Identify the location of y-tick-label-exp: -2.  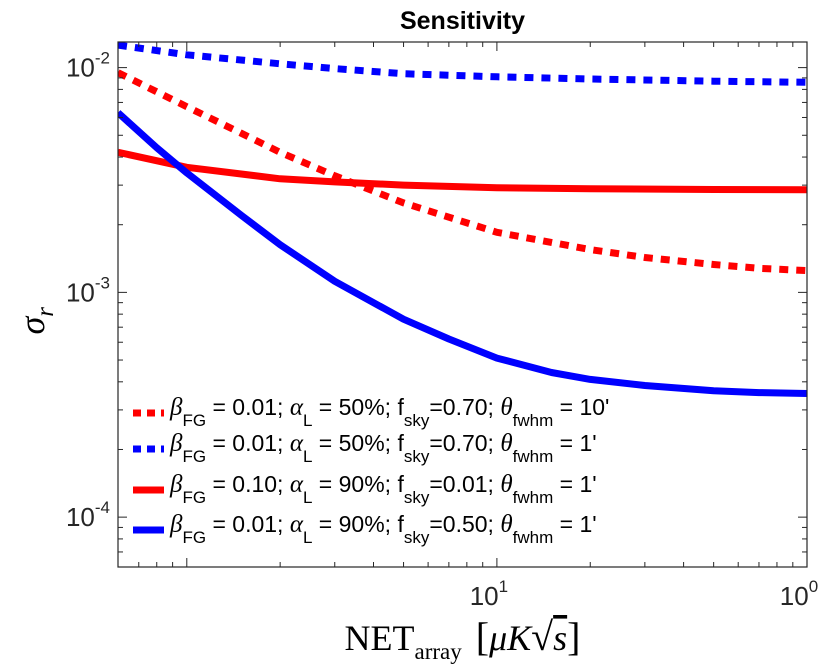
(102, 58).